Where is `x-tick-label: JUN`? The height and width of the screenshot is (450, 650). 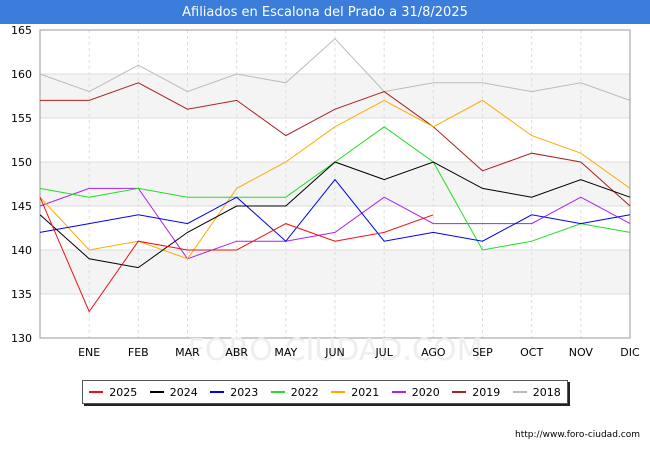
x-tick-label: JUN is located at coordinates (334, 352).